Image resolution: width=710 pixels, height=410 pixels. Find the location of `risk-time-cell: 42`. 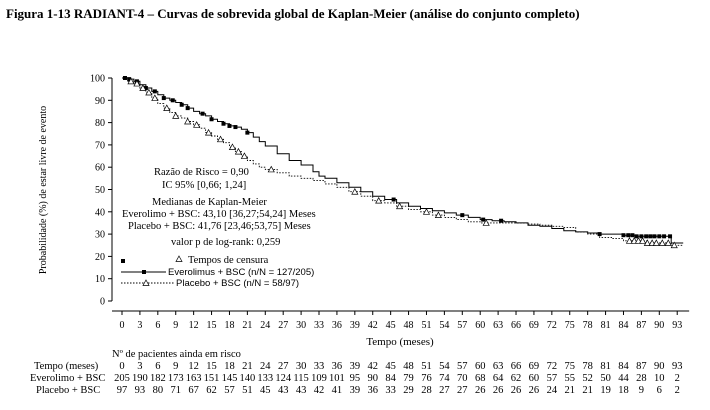

risk-time-cell: 42 is located at coordinates (372, 366).